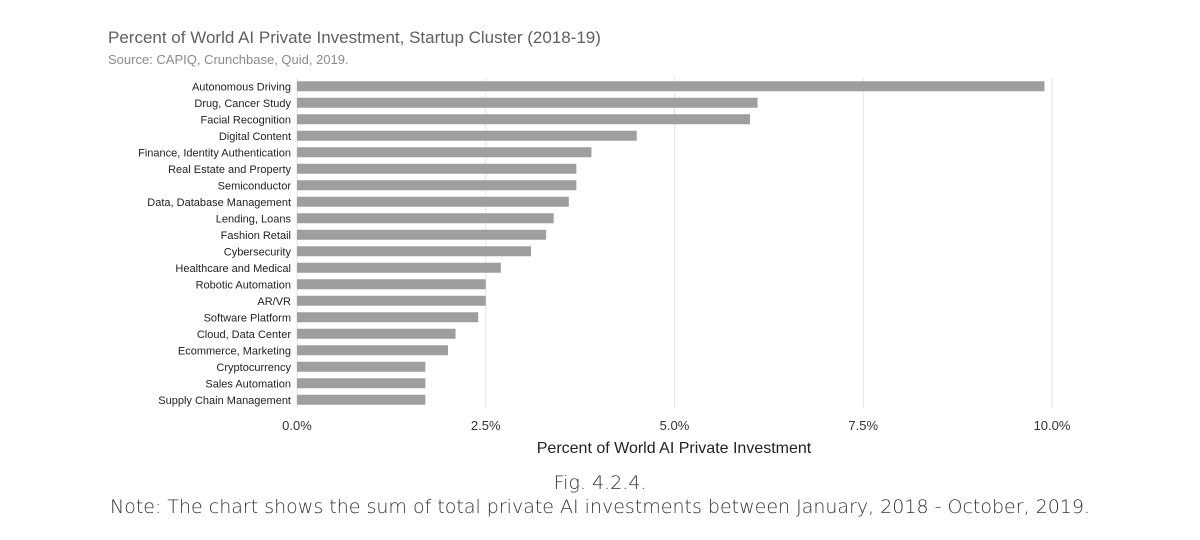 Image resolution: width=1200 pixels, height=540 pixels. I want to click on x-tick-label: 10.0%, so click(1052, 425).